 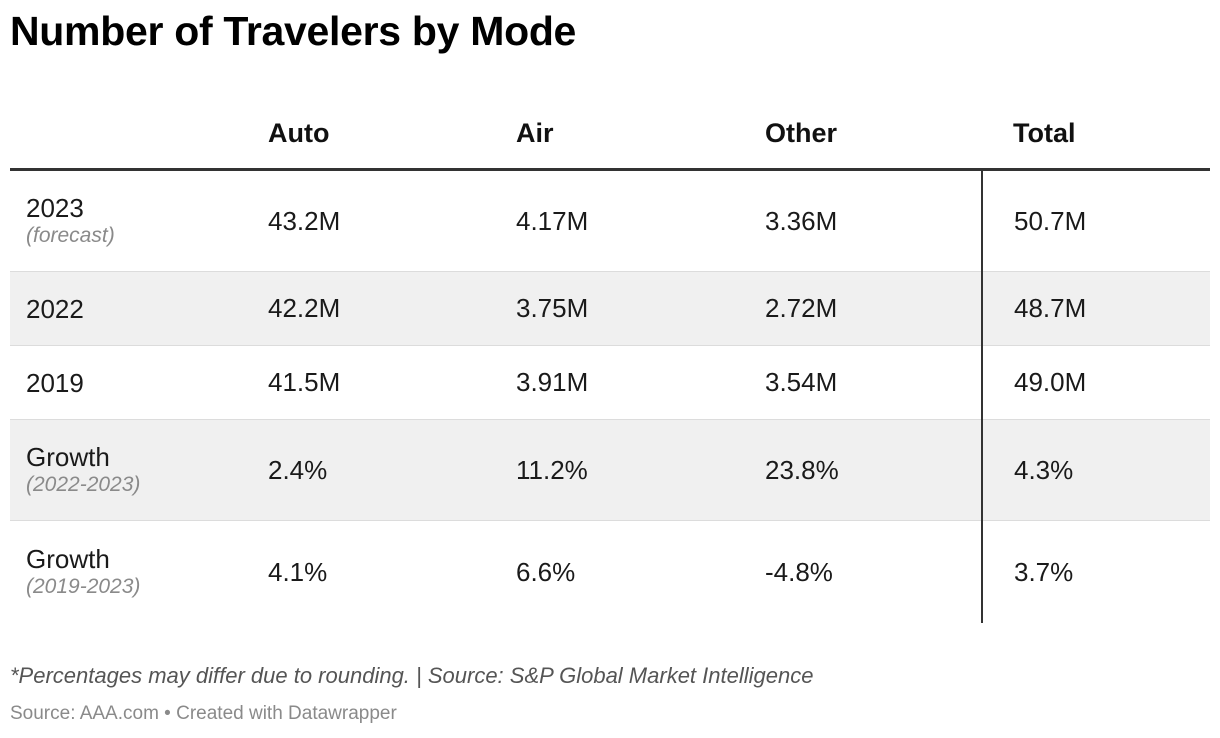 What do you see at coordinates (865, 134) in the screenshot?
I see `header-other: Other` at bounding box center [865, 134].